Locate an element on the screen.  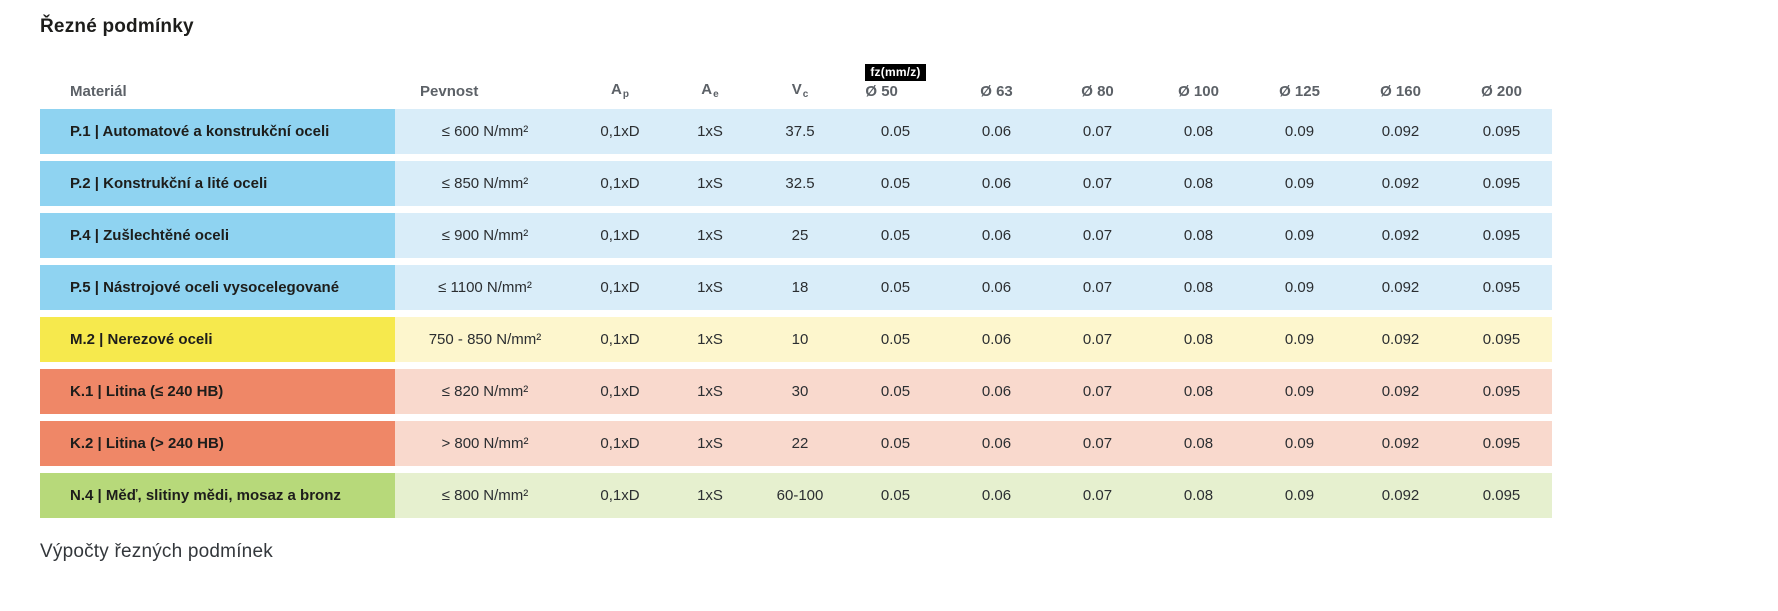
header-material: Materiál is located at coordinates (98, 91).